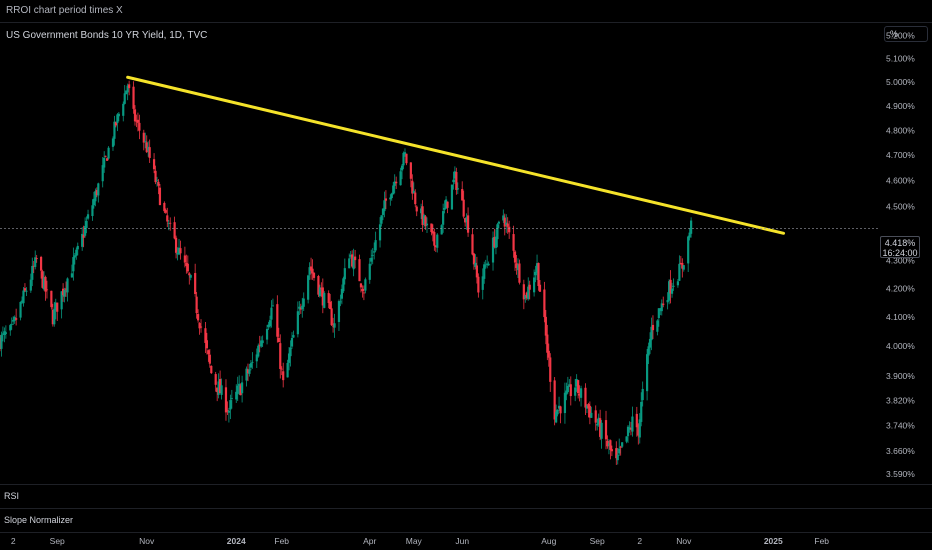 Image resolution: width=932 pixels, height=550 pixels. Describe the element at coordinates (466, 22) in the screenshot. I see `title-divider` at that location.